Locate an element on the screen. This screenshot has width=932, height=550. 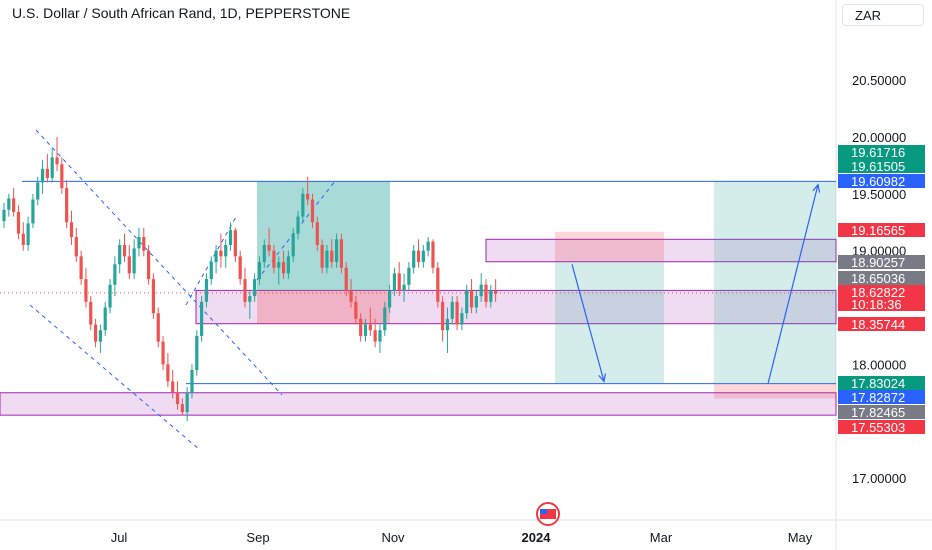
price-tick-label: 20.50000 is located at coordinates (879, 80).